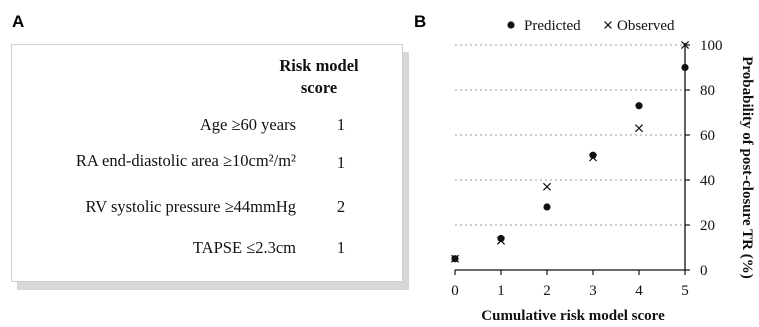 This screenshot has height=327, width=759. Describe the element at coordinates (319, 87) in the screenshot. I see `table-header-line2: score` at that location.